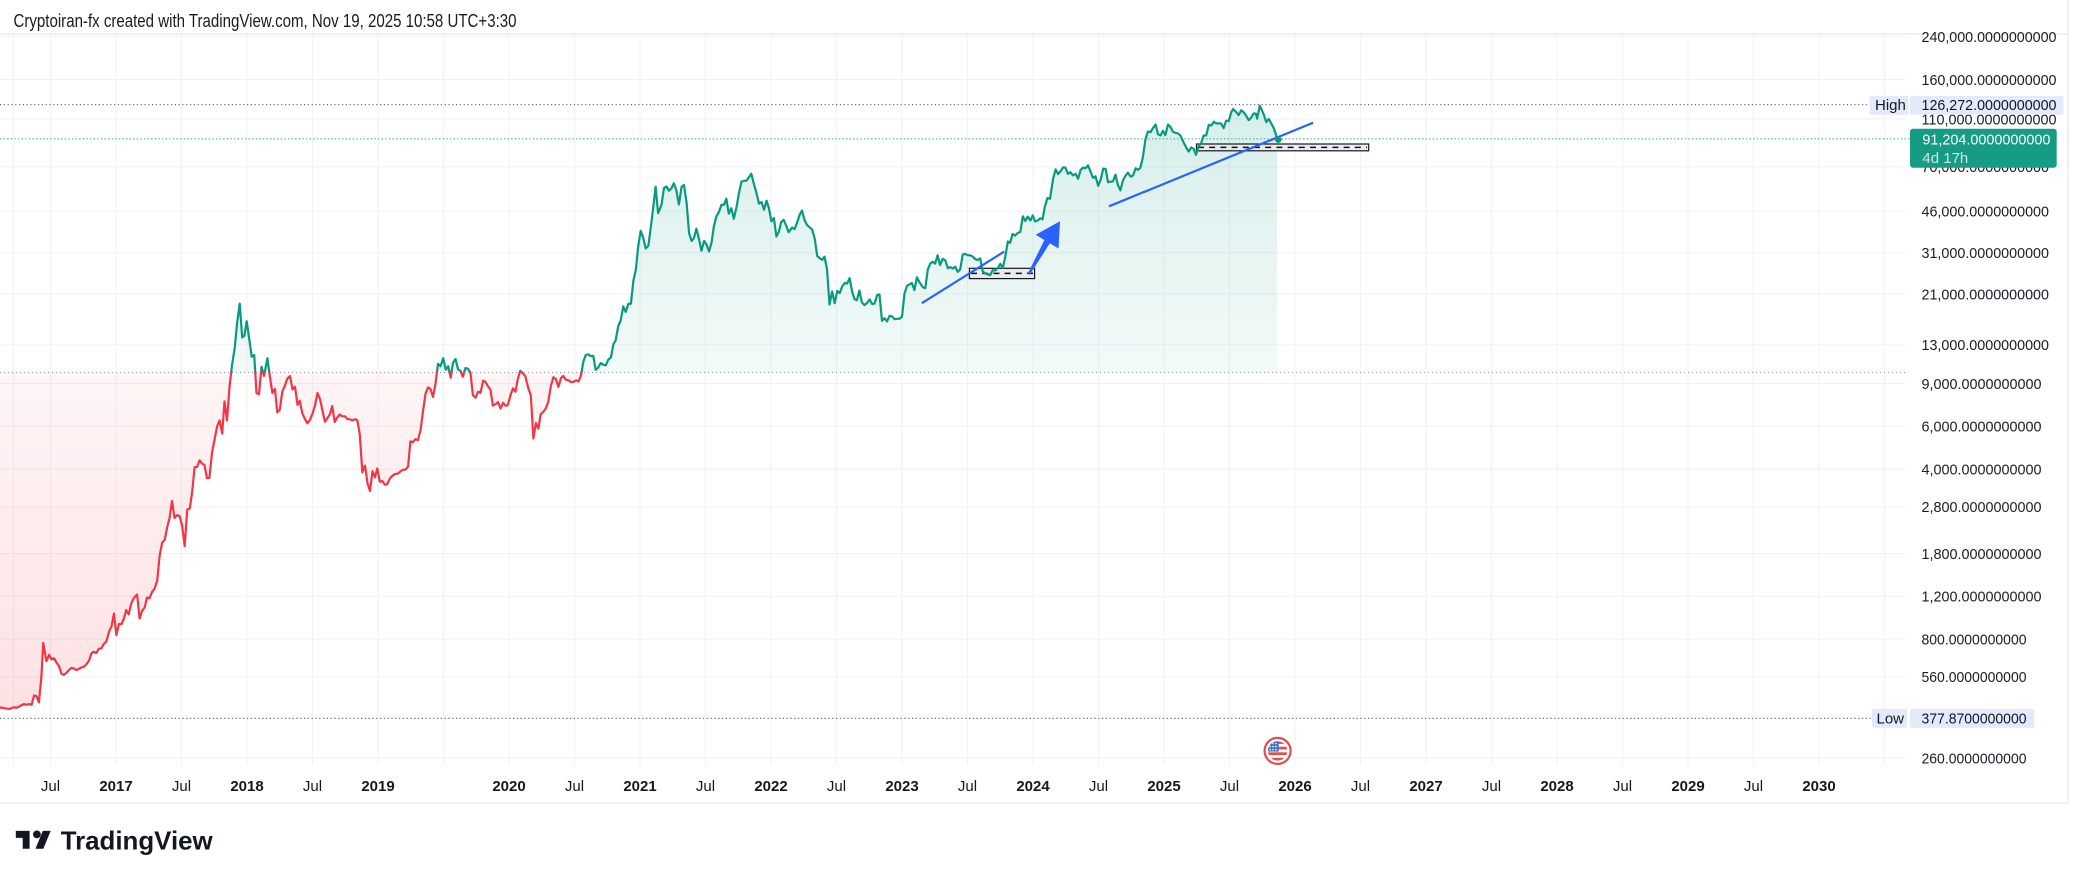 This screenshot has height=878, width=2082. What do you see at coordinates (1294, 786) in the screenshot?
I see `svg-text: 2026` at bounding box center [1294, 786].